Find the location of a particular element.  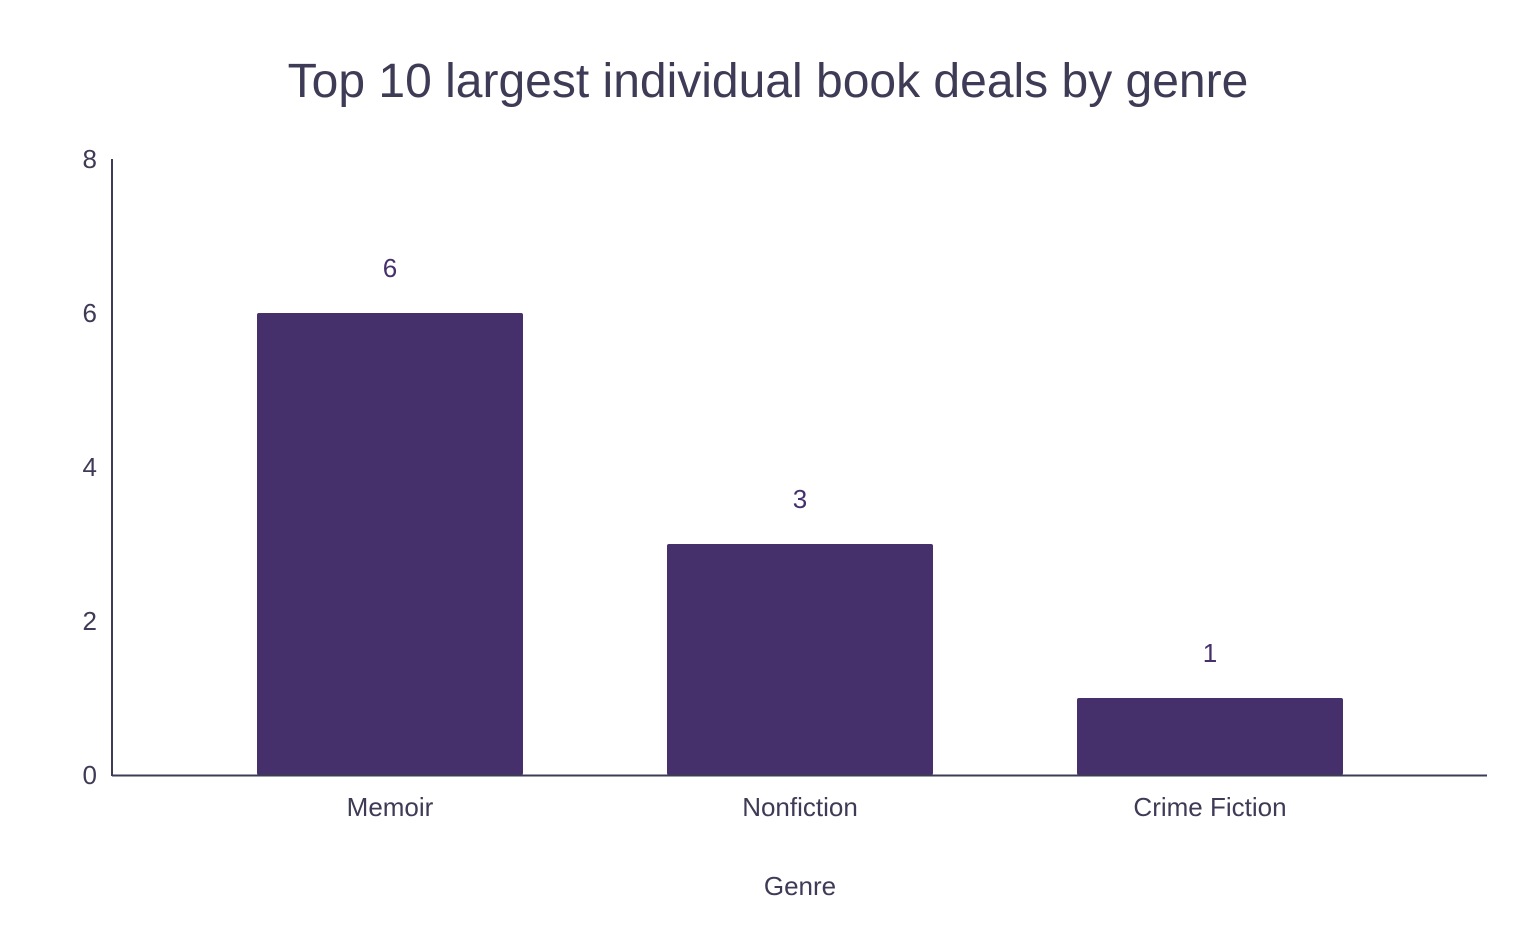

data-label: 3 is located at coordinates (800, 499).